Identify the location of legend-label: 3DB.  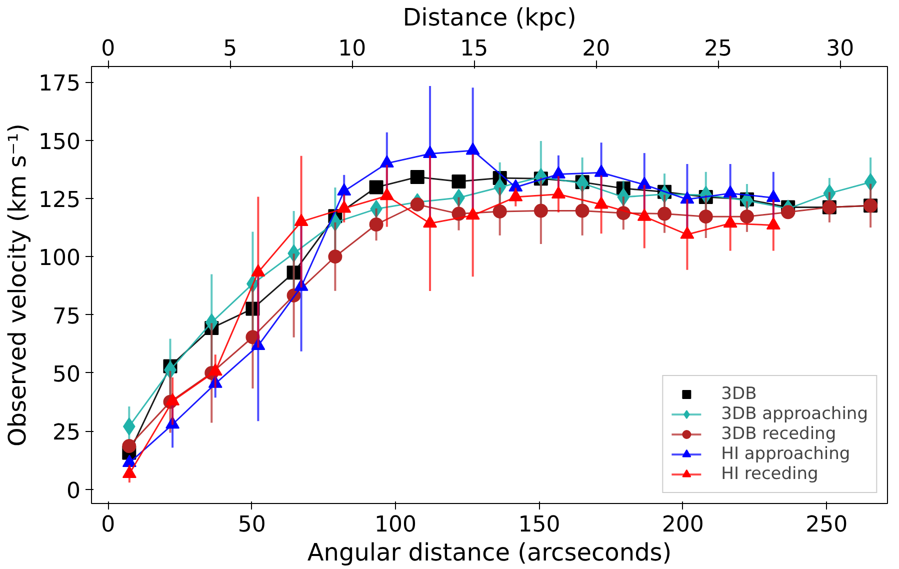
(739, 394).